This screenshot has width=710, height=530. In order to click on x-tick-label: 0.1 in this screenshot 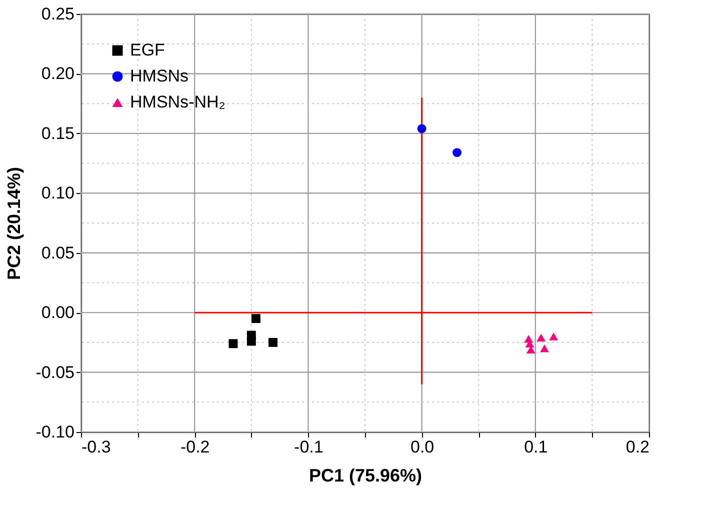, I will do `click(536, 447)`.